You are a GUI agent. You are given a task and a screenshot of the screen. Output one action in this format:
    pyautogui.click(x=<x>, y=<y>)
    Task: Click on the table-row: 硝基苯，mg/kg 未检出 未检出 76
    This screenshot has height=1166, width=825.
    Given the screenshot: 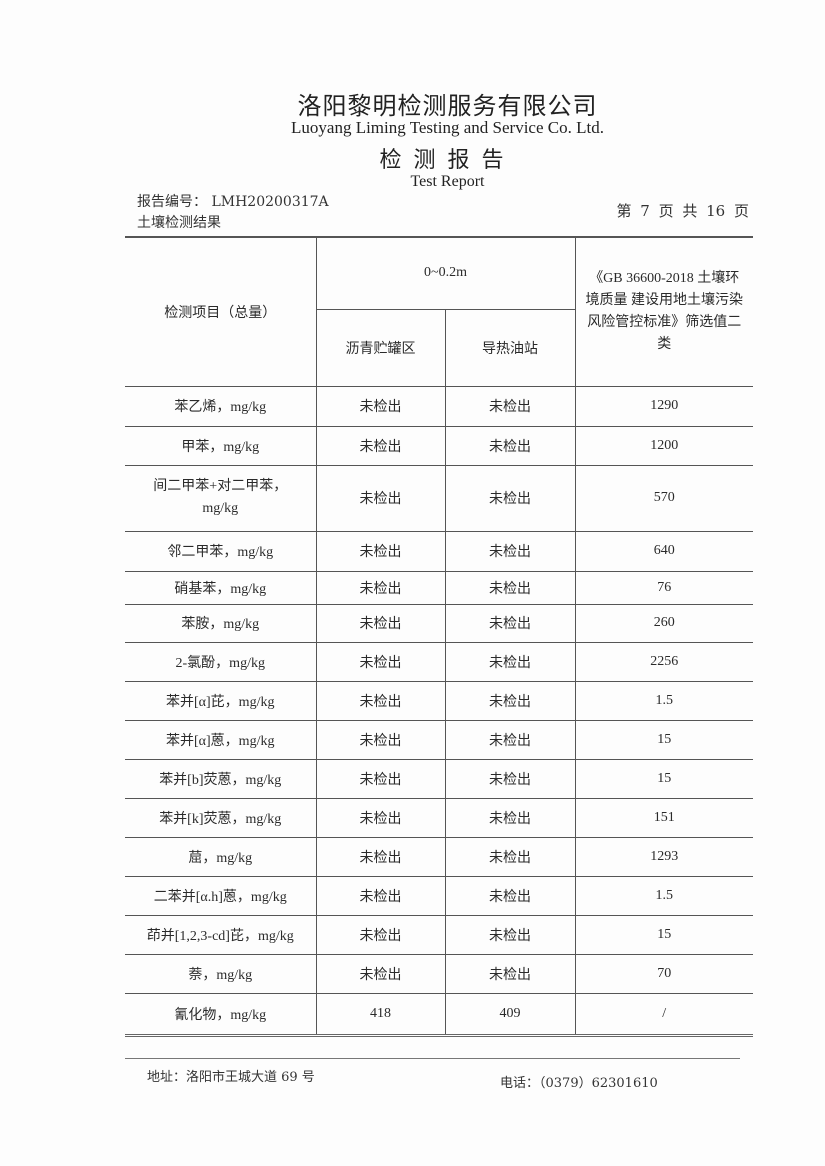 What is the action you would take?
    pyautogui.click(x=439, y=587)
    